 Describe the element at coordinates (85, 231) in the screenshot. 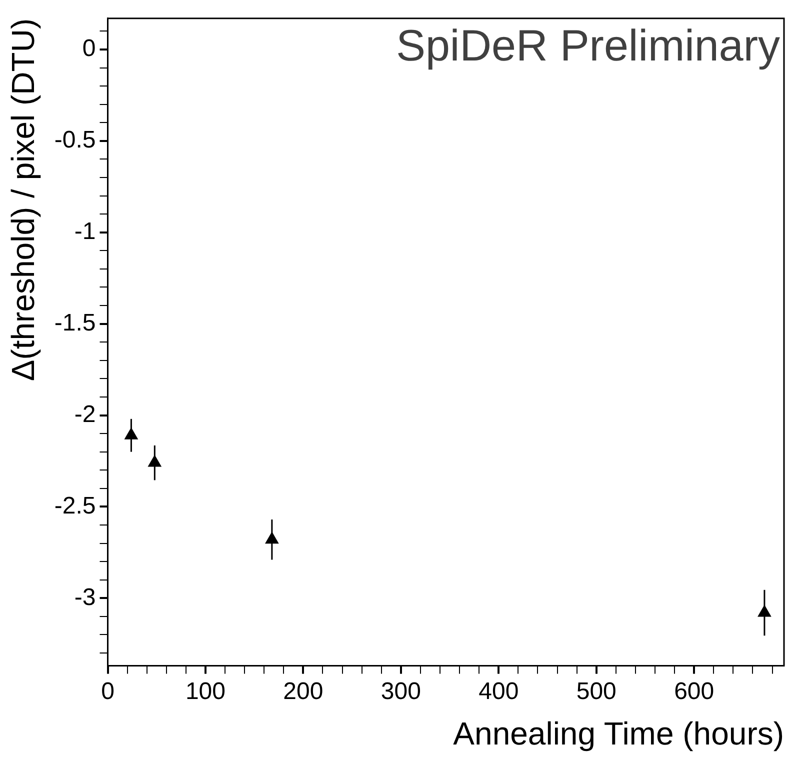

I see `y-tick-label: -1` at that location.